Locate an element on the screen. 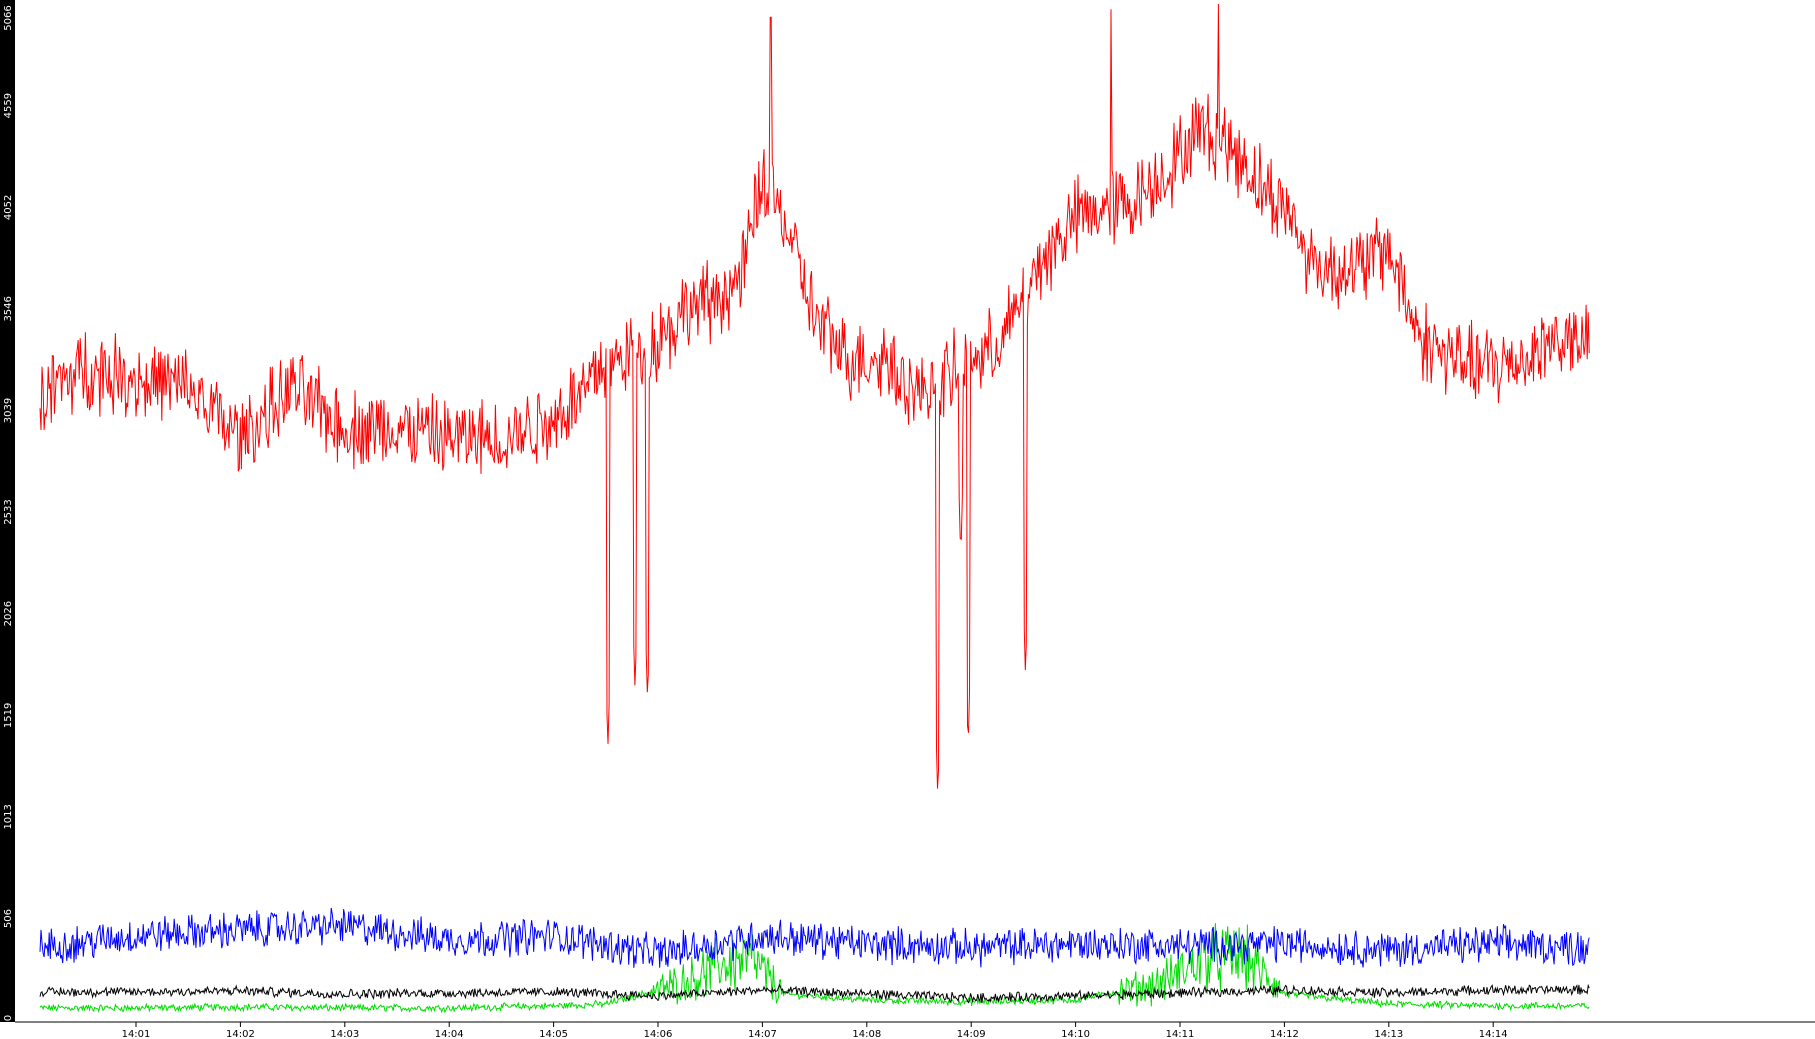 The height and width of the screenshot is (1039, 1815). x-tick-label: 14:11 is located at coordinates (1180, 1034).